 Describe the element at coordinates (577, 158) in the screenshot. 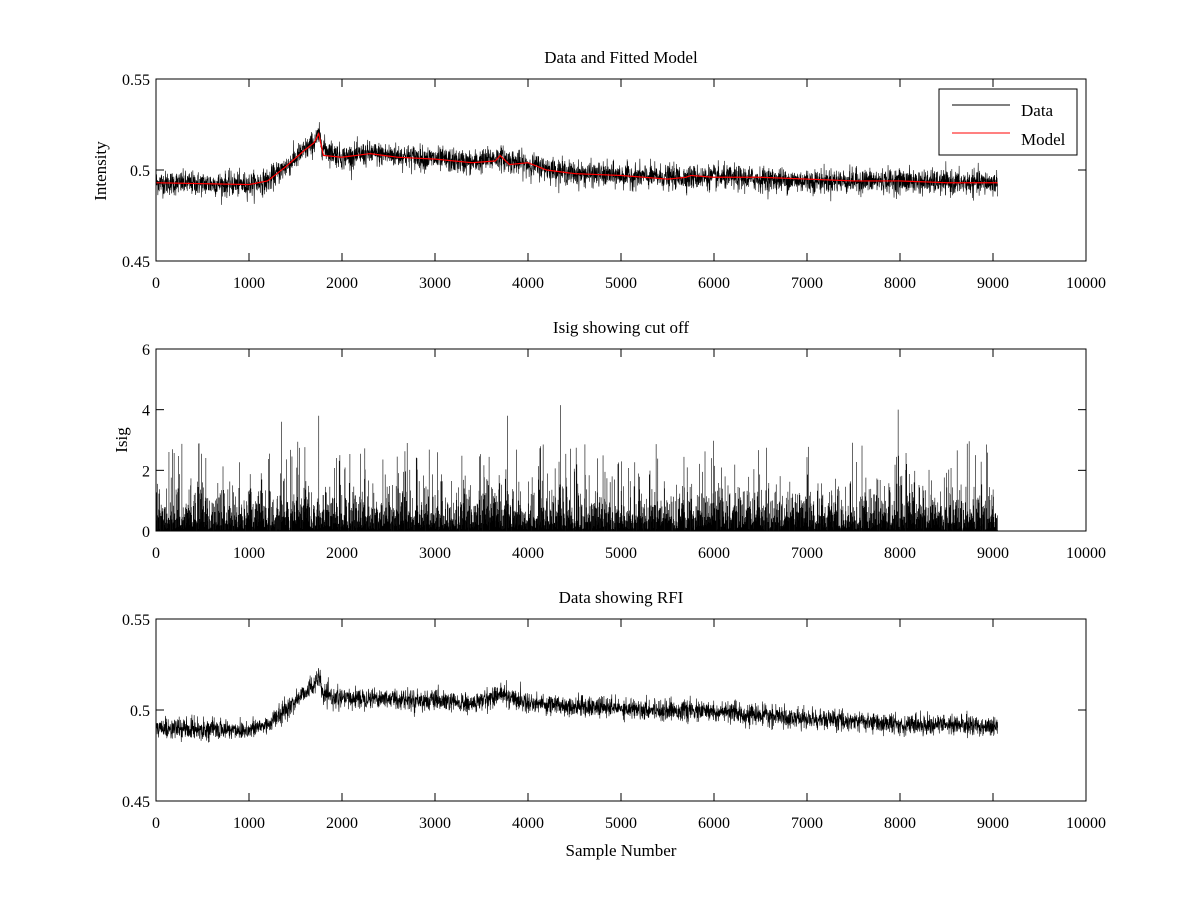

I see `series-line-model` at that location.